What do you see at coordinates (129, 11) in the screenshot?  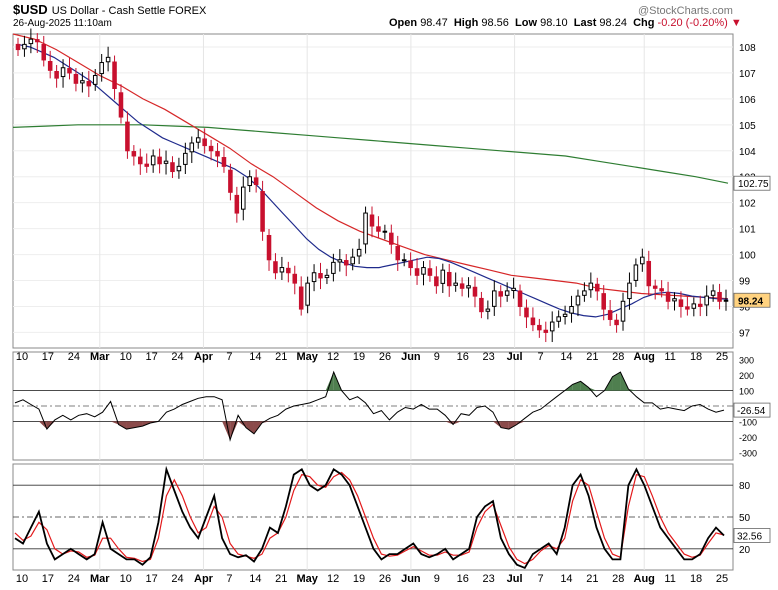 I see `instrument-name: US Dollar - Cash Settle FOREX` at bounding box center [129, 11].